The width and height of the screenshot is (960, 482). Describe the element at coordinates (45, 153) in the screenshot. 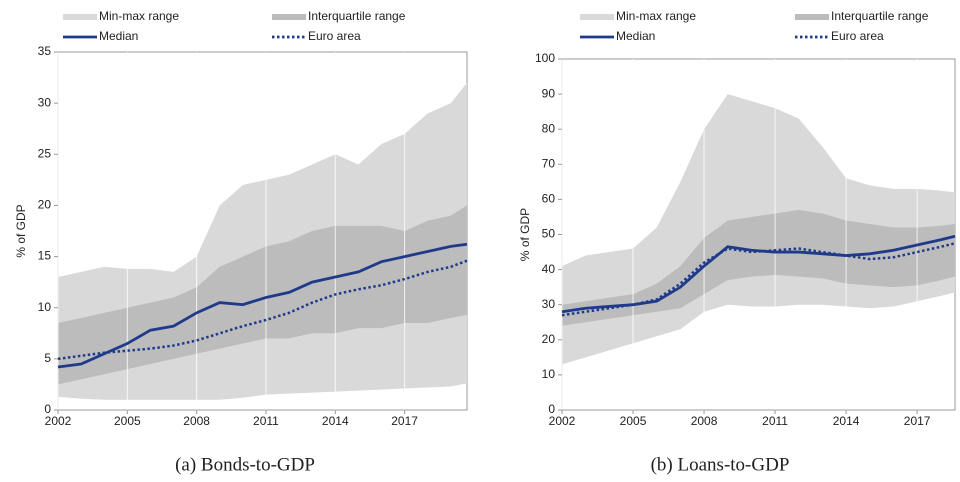

I see `y-tick-label: 25` at that location.